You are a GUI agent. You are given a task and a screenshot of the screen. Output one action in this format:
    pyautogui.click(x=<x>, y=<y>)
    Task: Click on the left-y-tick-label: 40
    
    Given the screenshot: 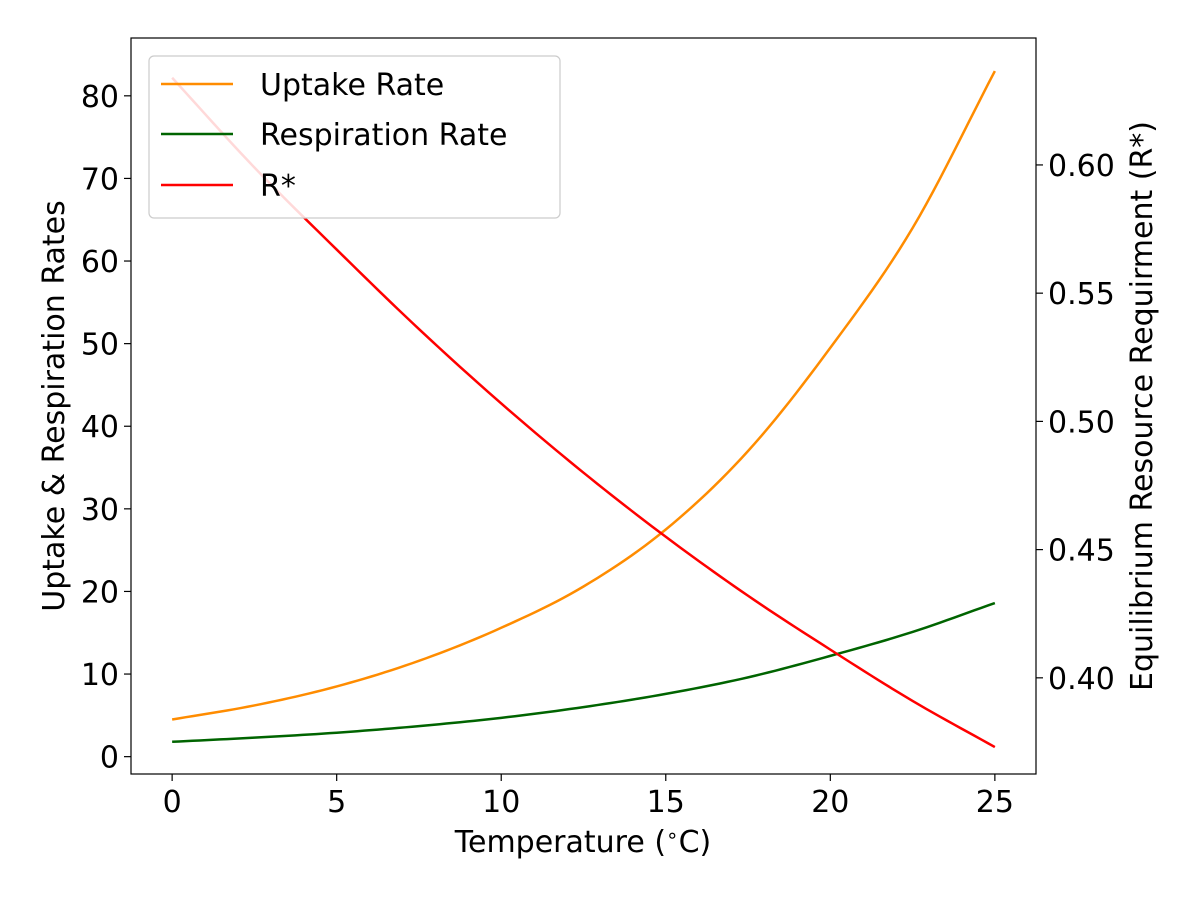 What is the action you would take?
    pyautogui.click(x=100, y=427)
    